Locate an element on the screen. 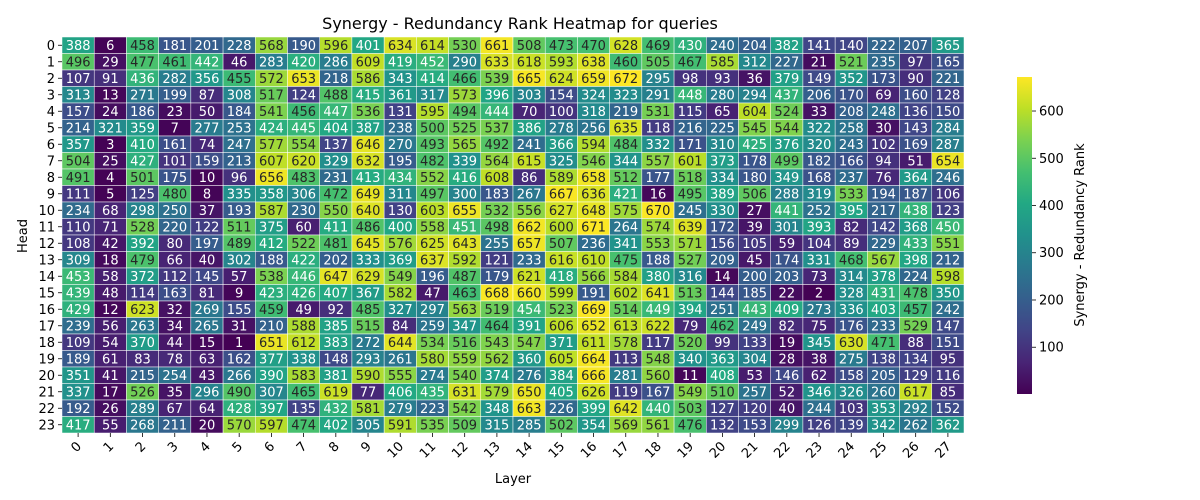  cell-value-label: 545 is located at coordinates (754, 128).